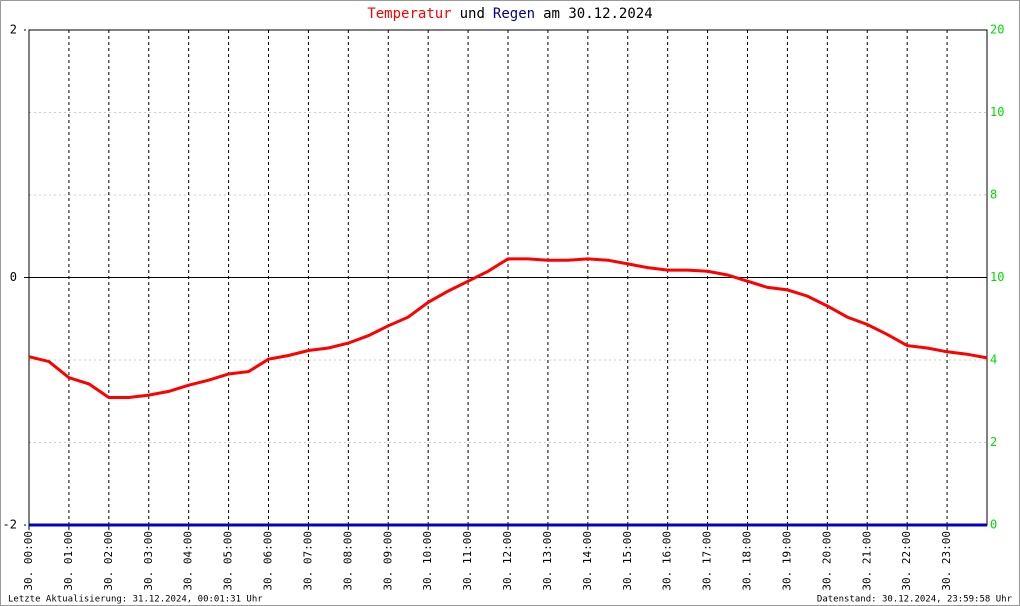 The width and height of the screenshot is (1020, 606). I want to click on x-tick-label: 30. 17:00, so click(707, 561).